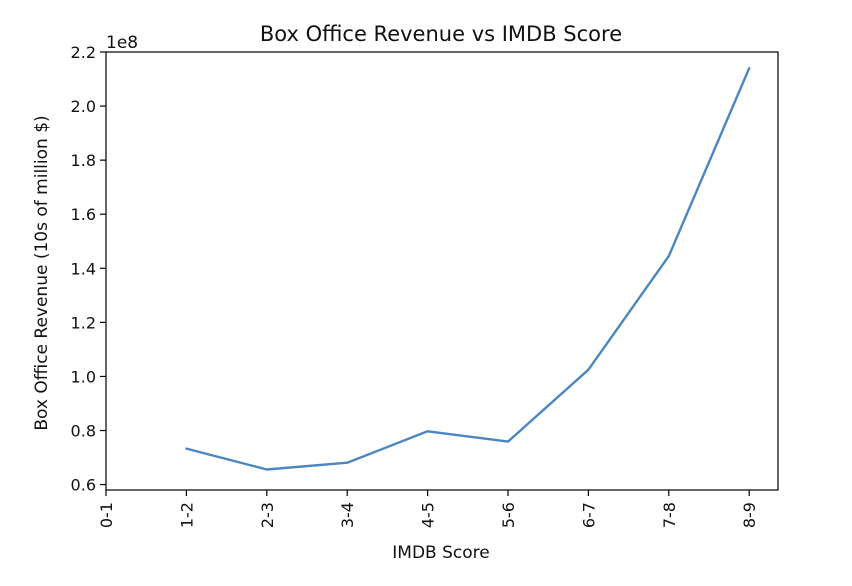 The height and width of the screenshot is (586, 852). Describe the element at coordinates (588, 515) in the screenshot. I see `x-tick-label: 6-7` at that location.